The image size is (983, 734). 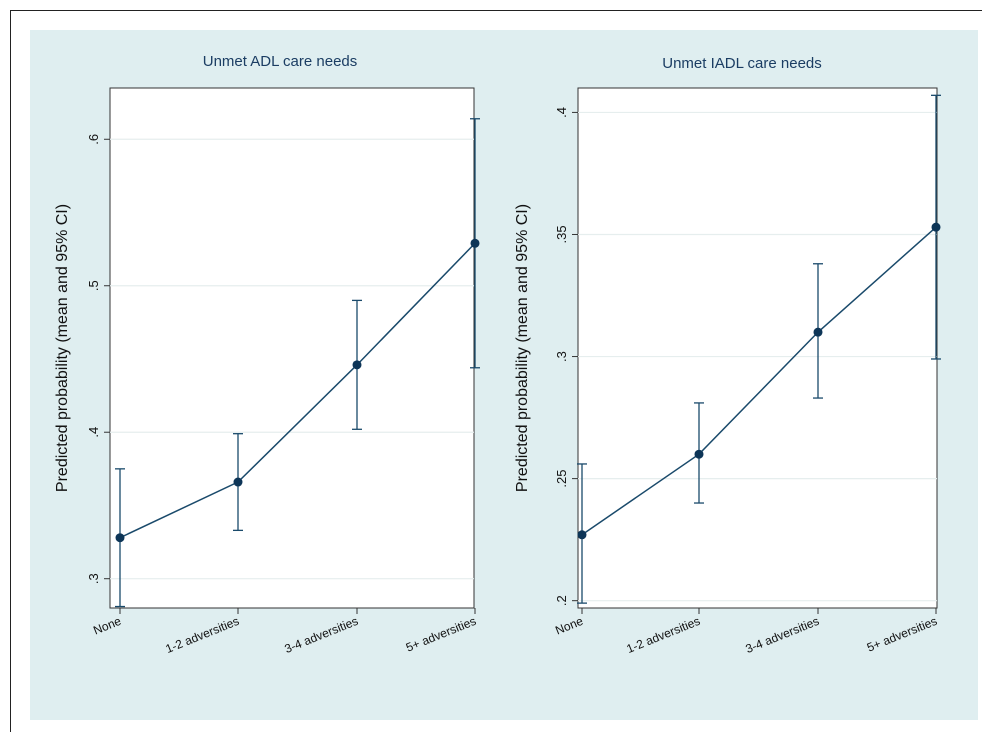 What do you see at coordinates (62, 348) in the screenshot?
I see `y-axis-label-adl: Predicted probability (mean and 95% CI)` at bounding box center [62, 348].